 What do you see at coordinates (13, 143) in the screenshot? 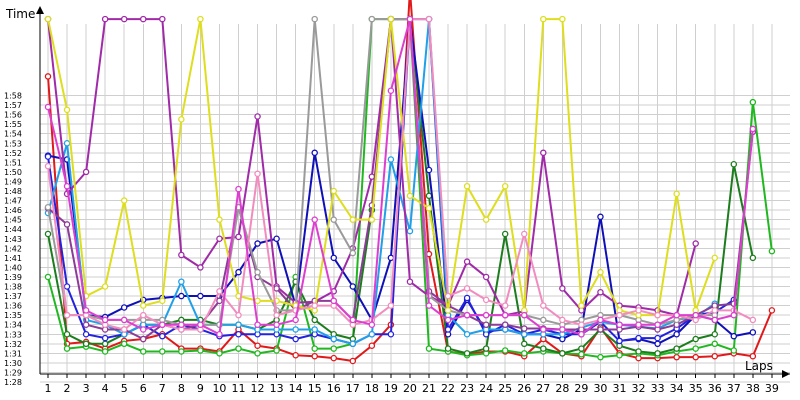
I see `y-tick-label: 1:53` at bounding box center [13, 143].